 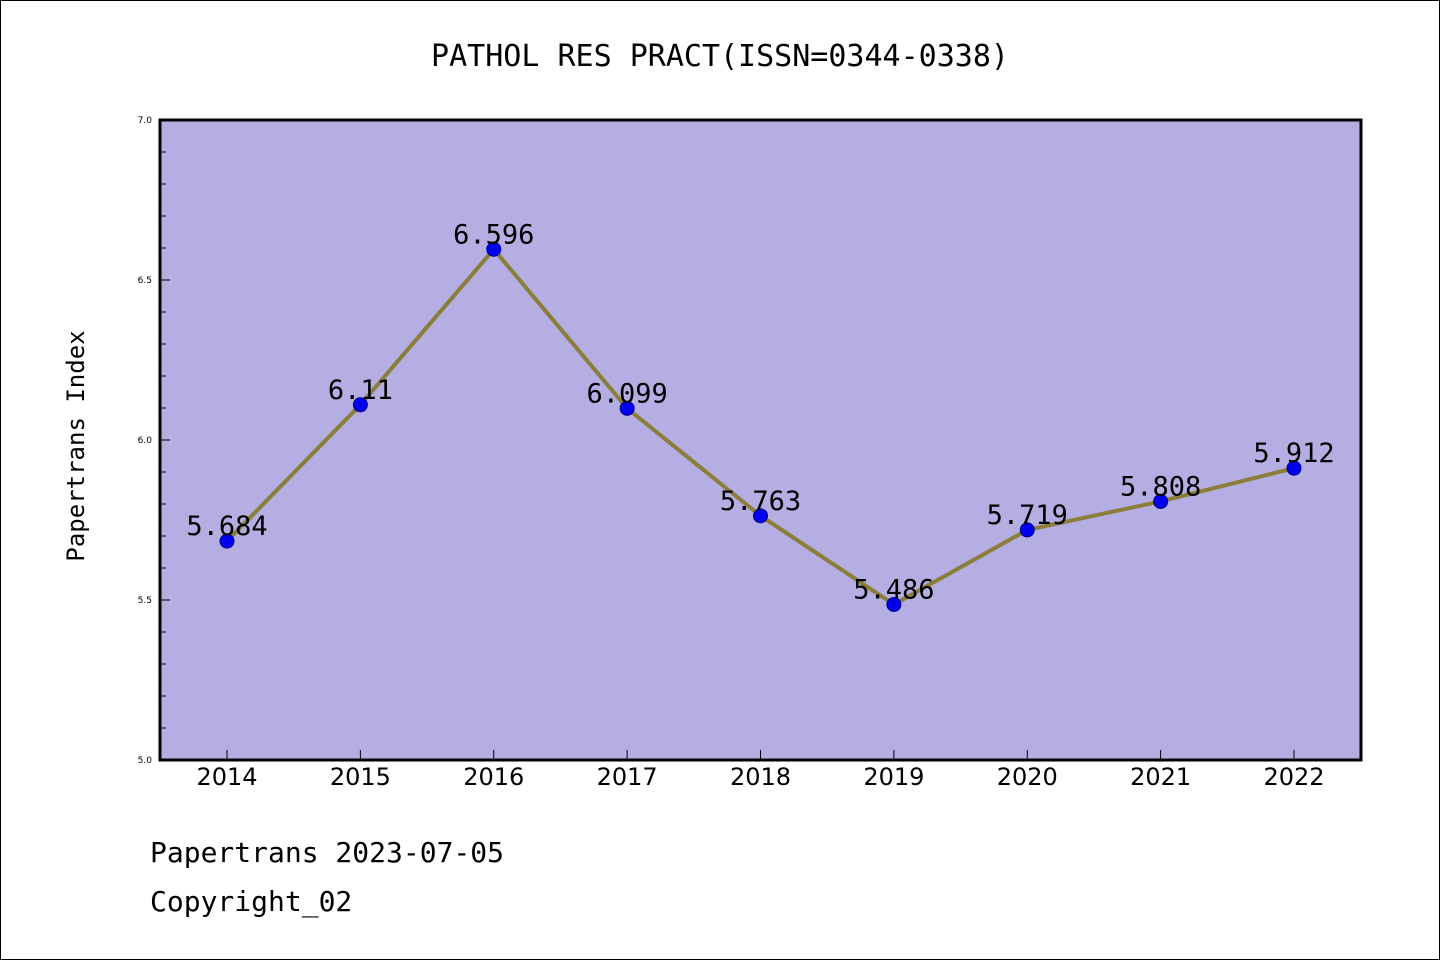 I want to click on data-label: 5.808, so click(x=1160, y=486).